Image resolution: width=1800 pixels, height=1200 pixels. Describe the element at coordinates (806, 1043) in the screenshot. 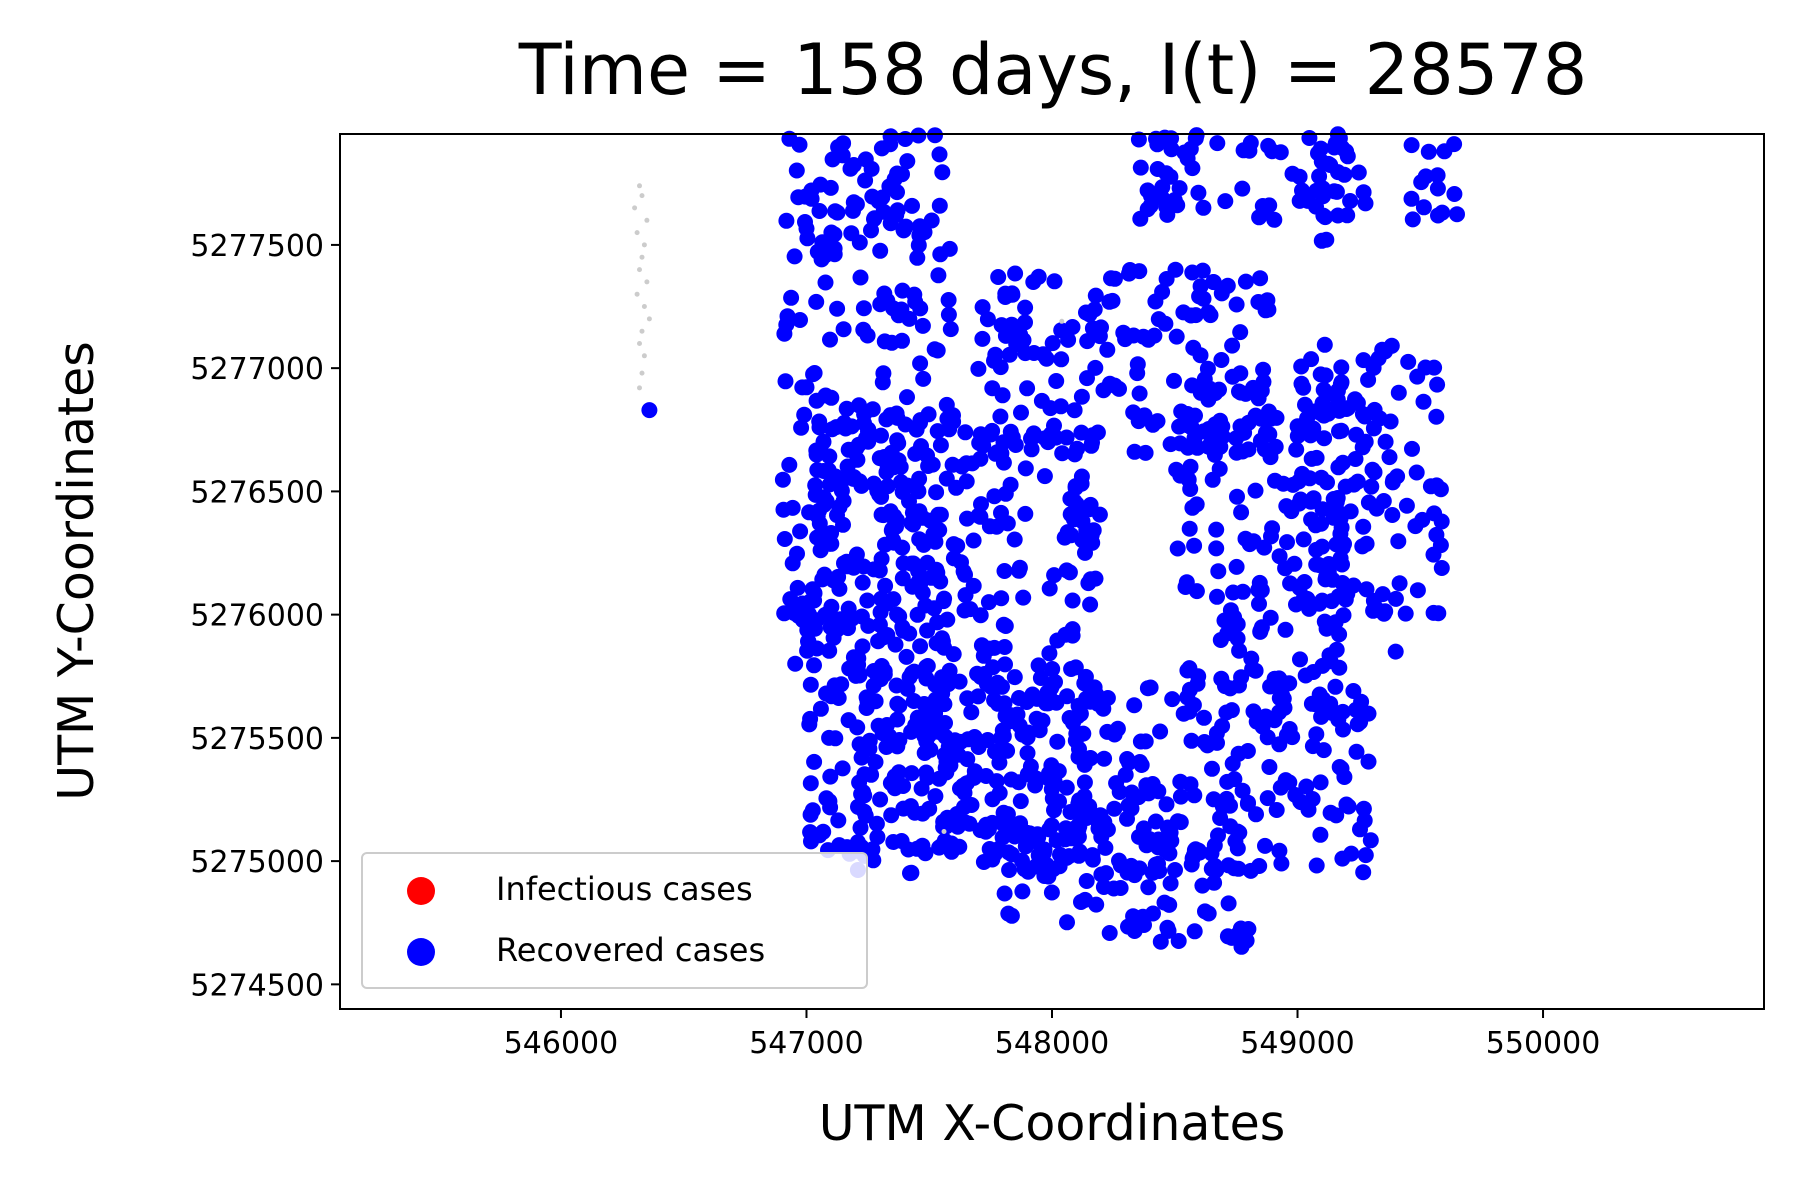

I see `x-tick-label: 547000` at that location.